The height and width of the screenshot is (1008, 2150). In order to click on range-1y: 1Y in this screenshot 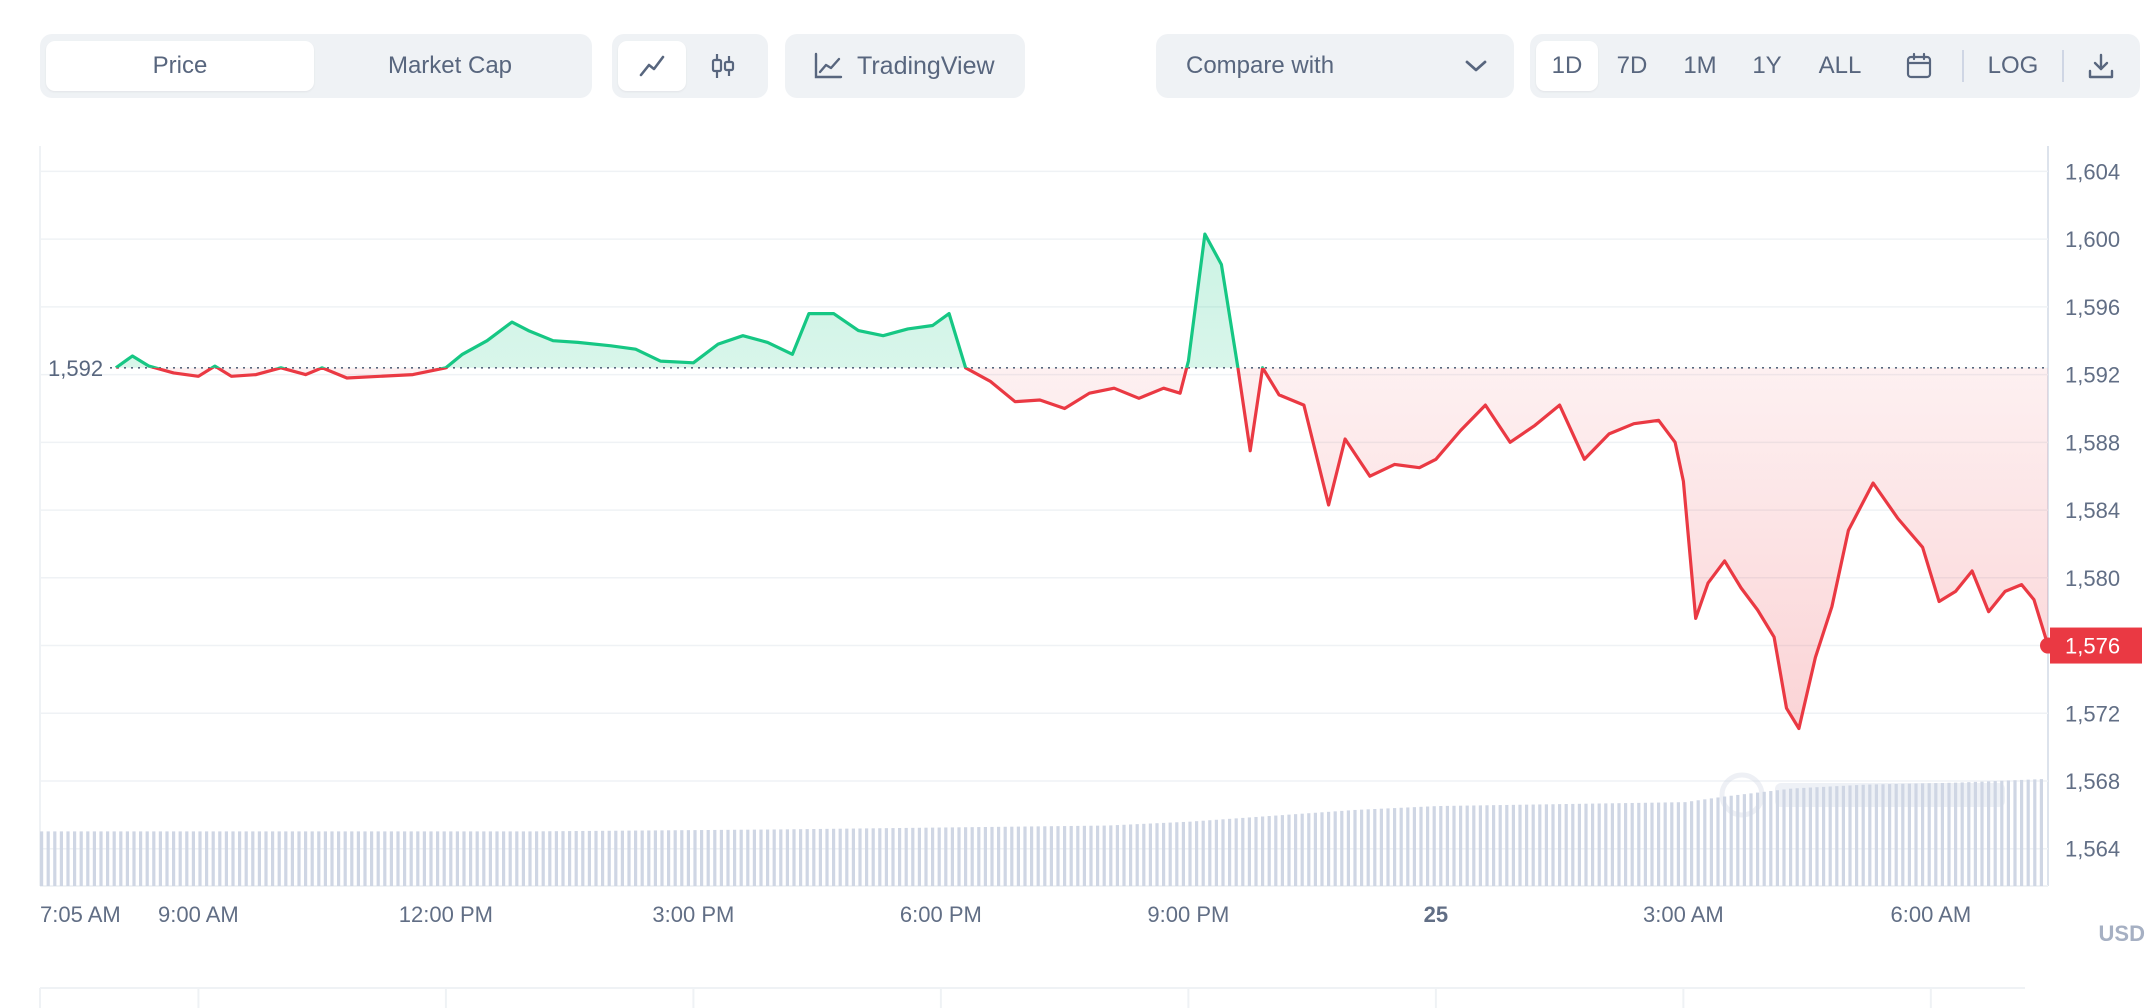, I will do `click(1767, 65)`.